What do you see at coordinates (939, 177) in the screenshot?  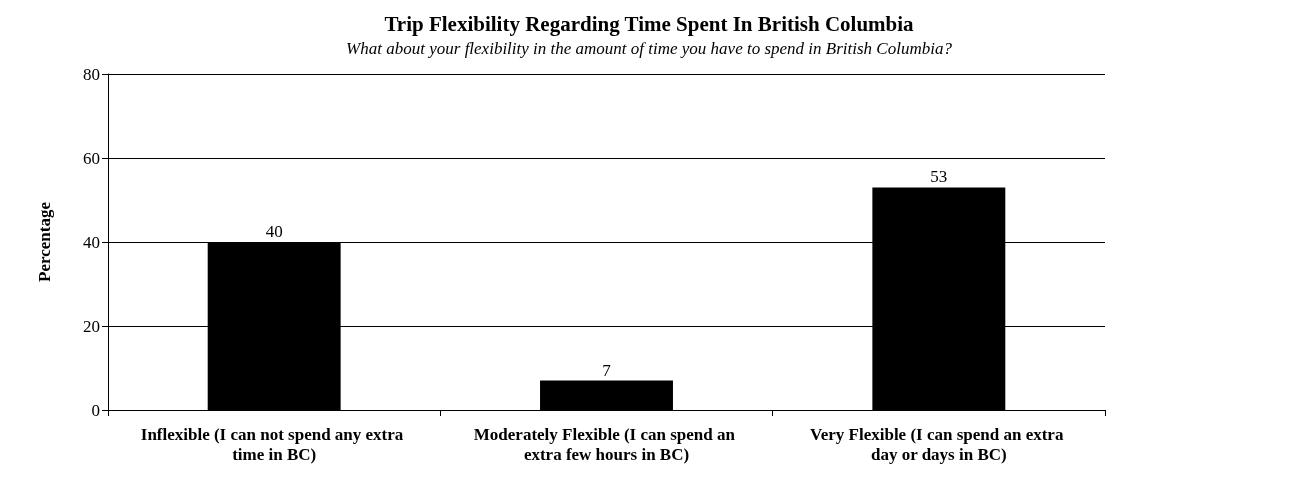 I see `data-label: 53` at bounding box center [939, 177].